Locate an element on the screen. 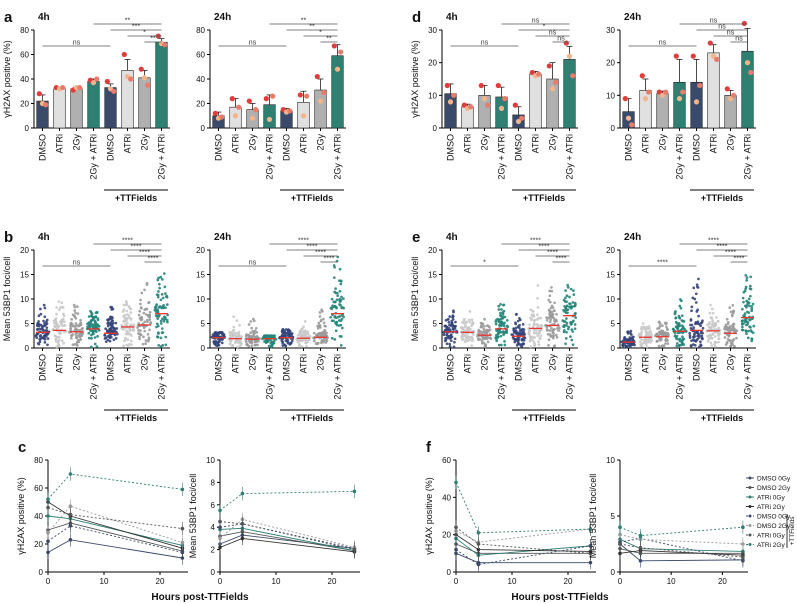  legend-entry: ATRi 2Gy is located at coordinates (771, 545).